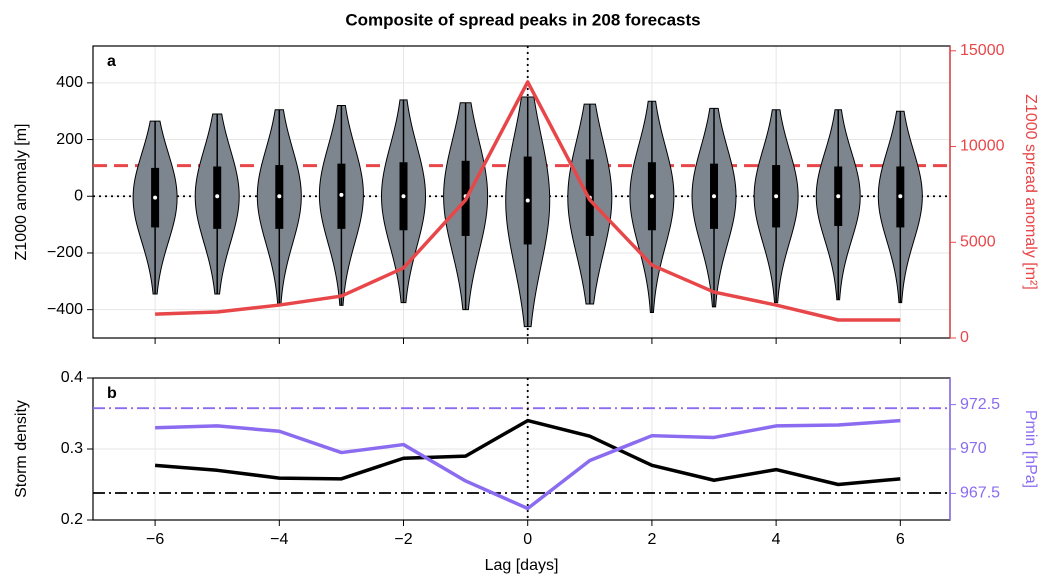 The image size is (1046, 578). I want to click on y2-axis-label: Z1000 spread anomaly [m²], so click(1030, 192).